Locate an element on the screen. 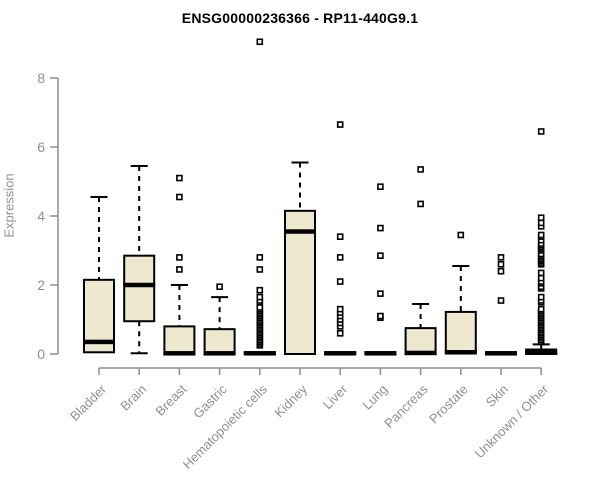 This screenshot has height=500, width=600. x-category-label: Brain is located at coordinates (133, 398).